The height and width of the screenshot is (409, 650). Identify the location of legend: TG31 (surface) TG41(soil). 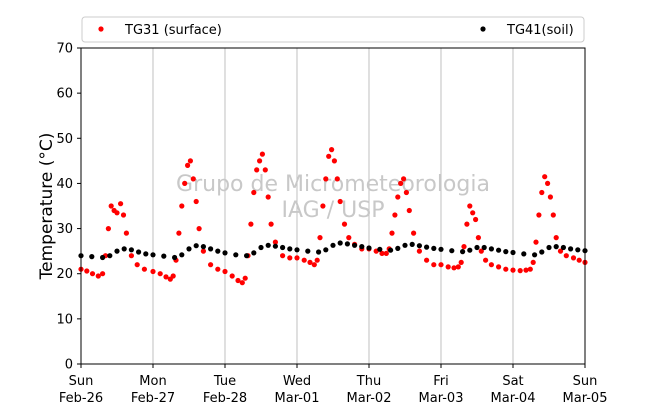
(333, 29).